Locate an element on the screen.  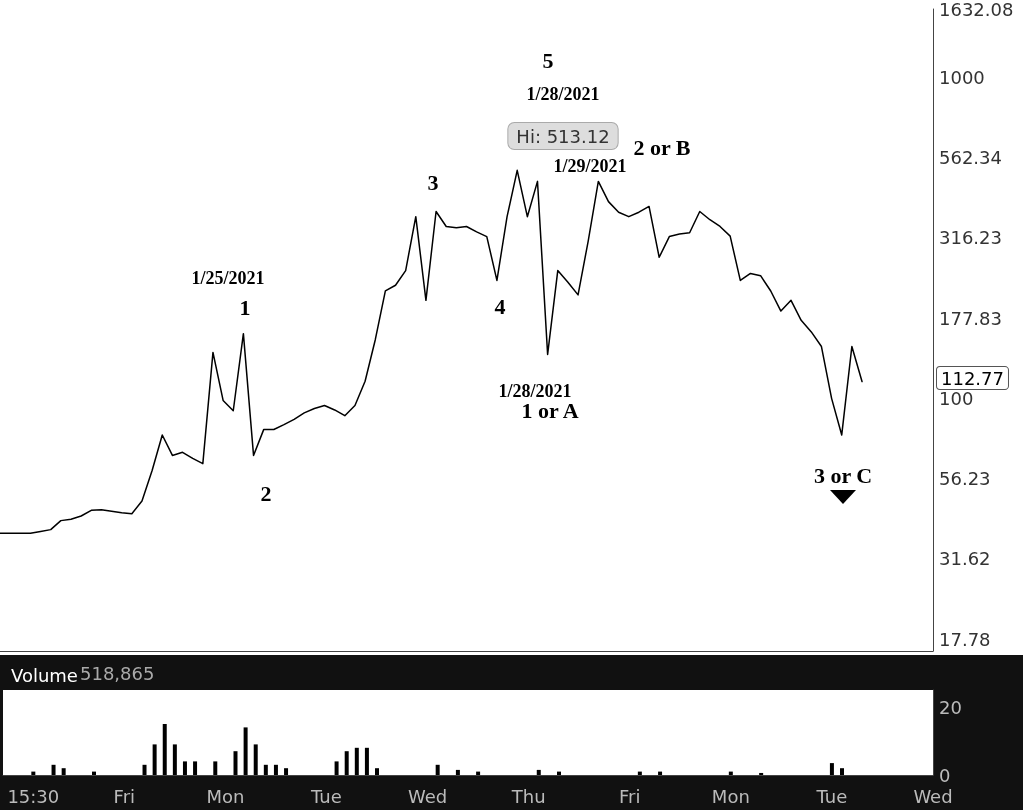
y-tick-label: 56.23 is located at coordinates (965, 479).